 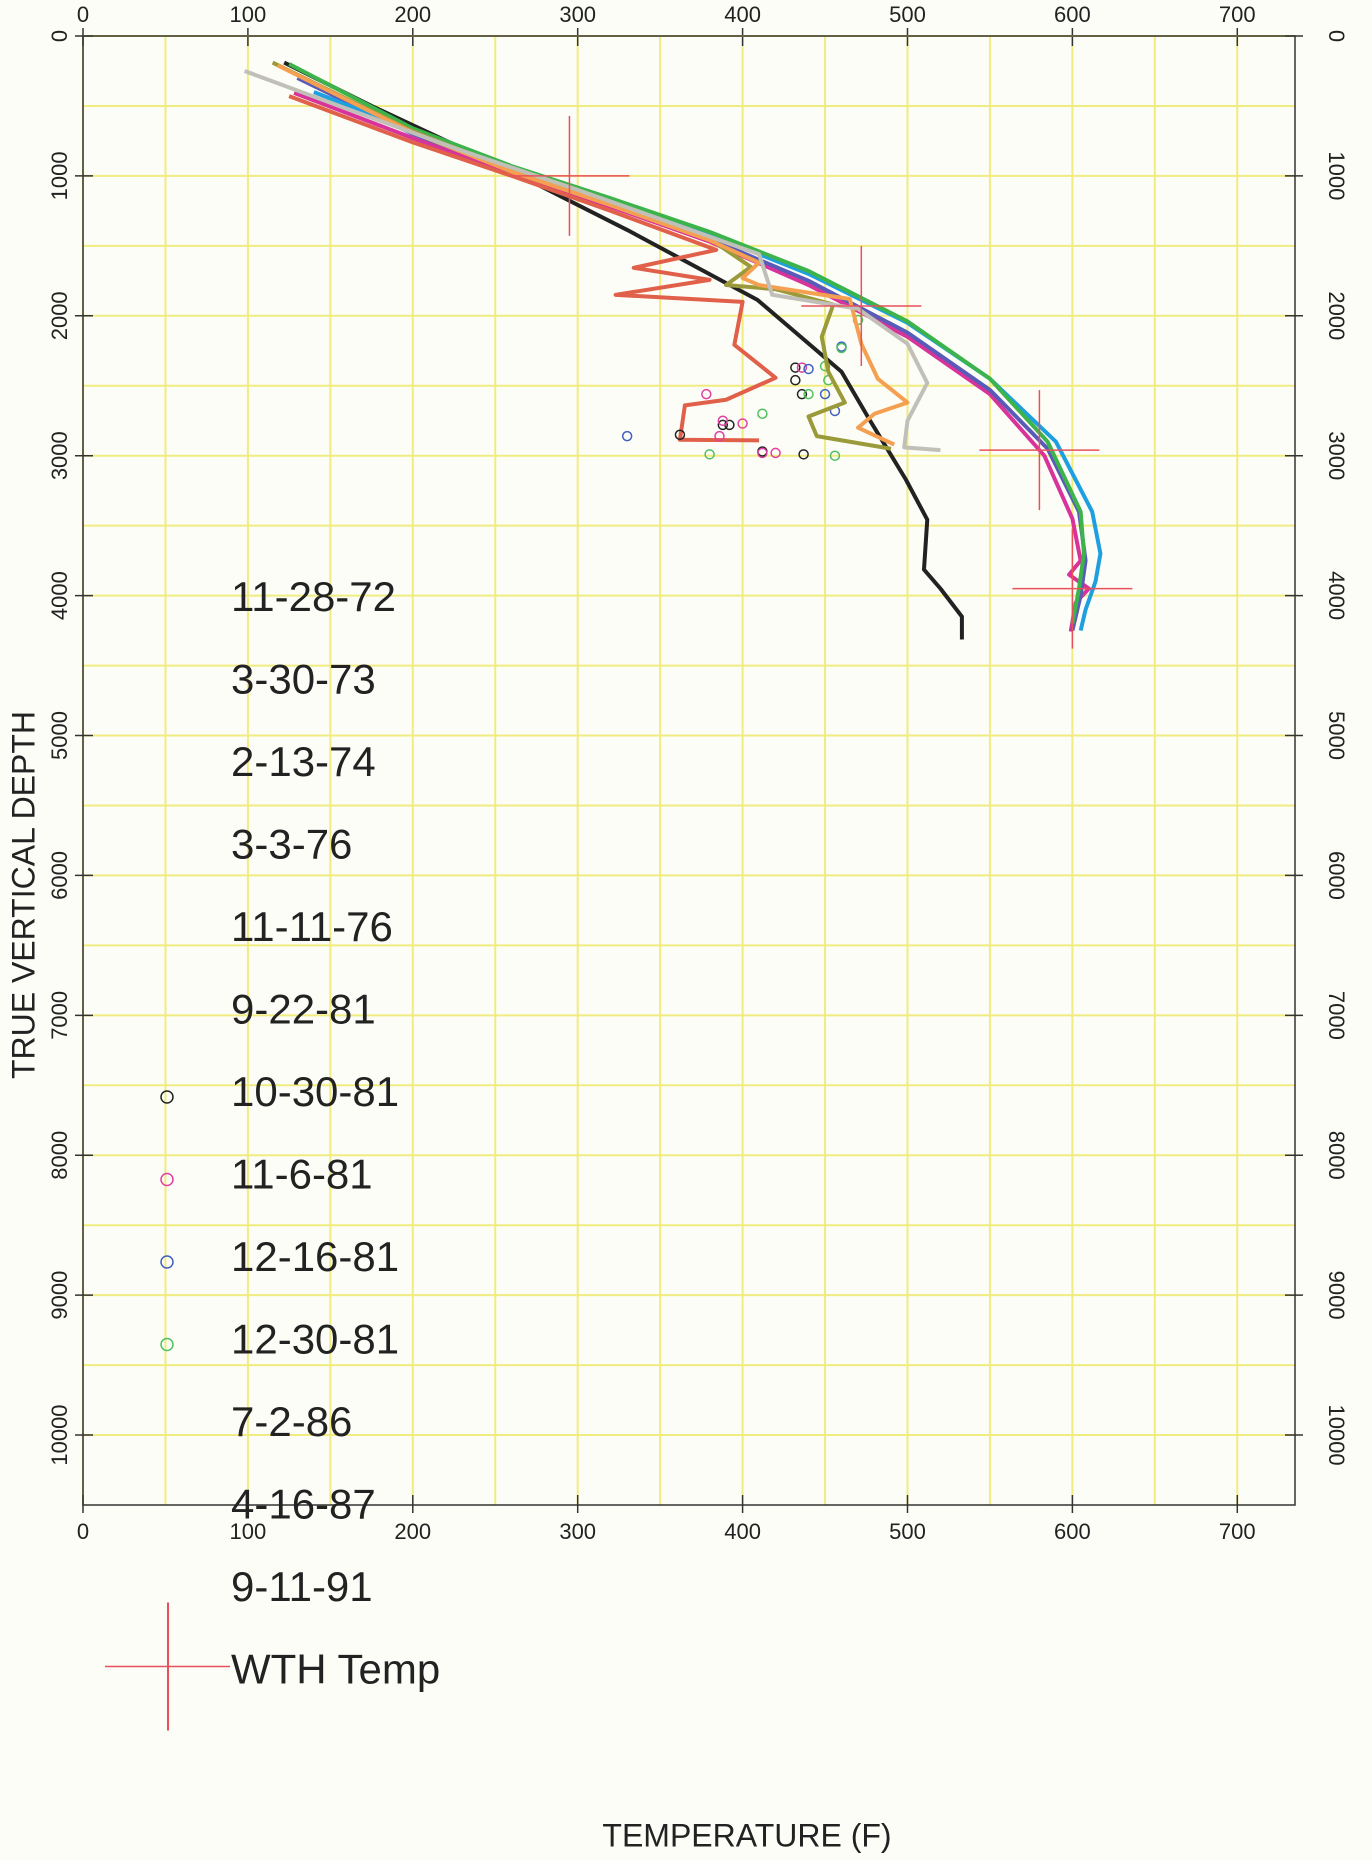 What do you see at coordinates (59, 875) in the screenshot?
I see `y-tick-label: 6000` at bounding box center [59, 875].